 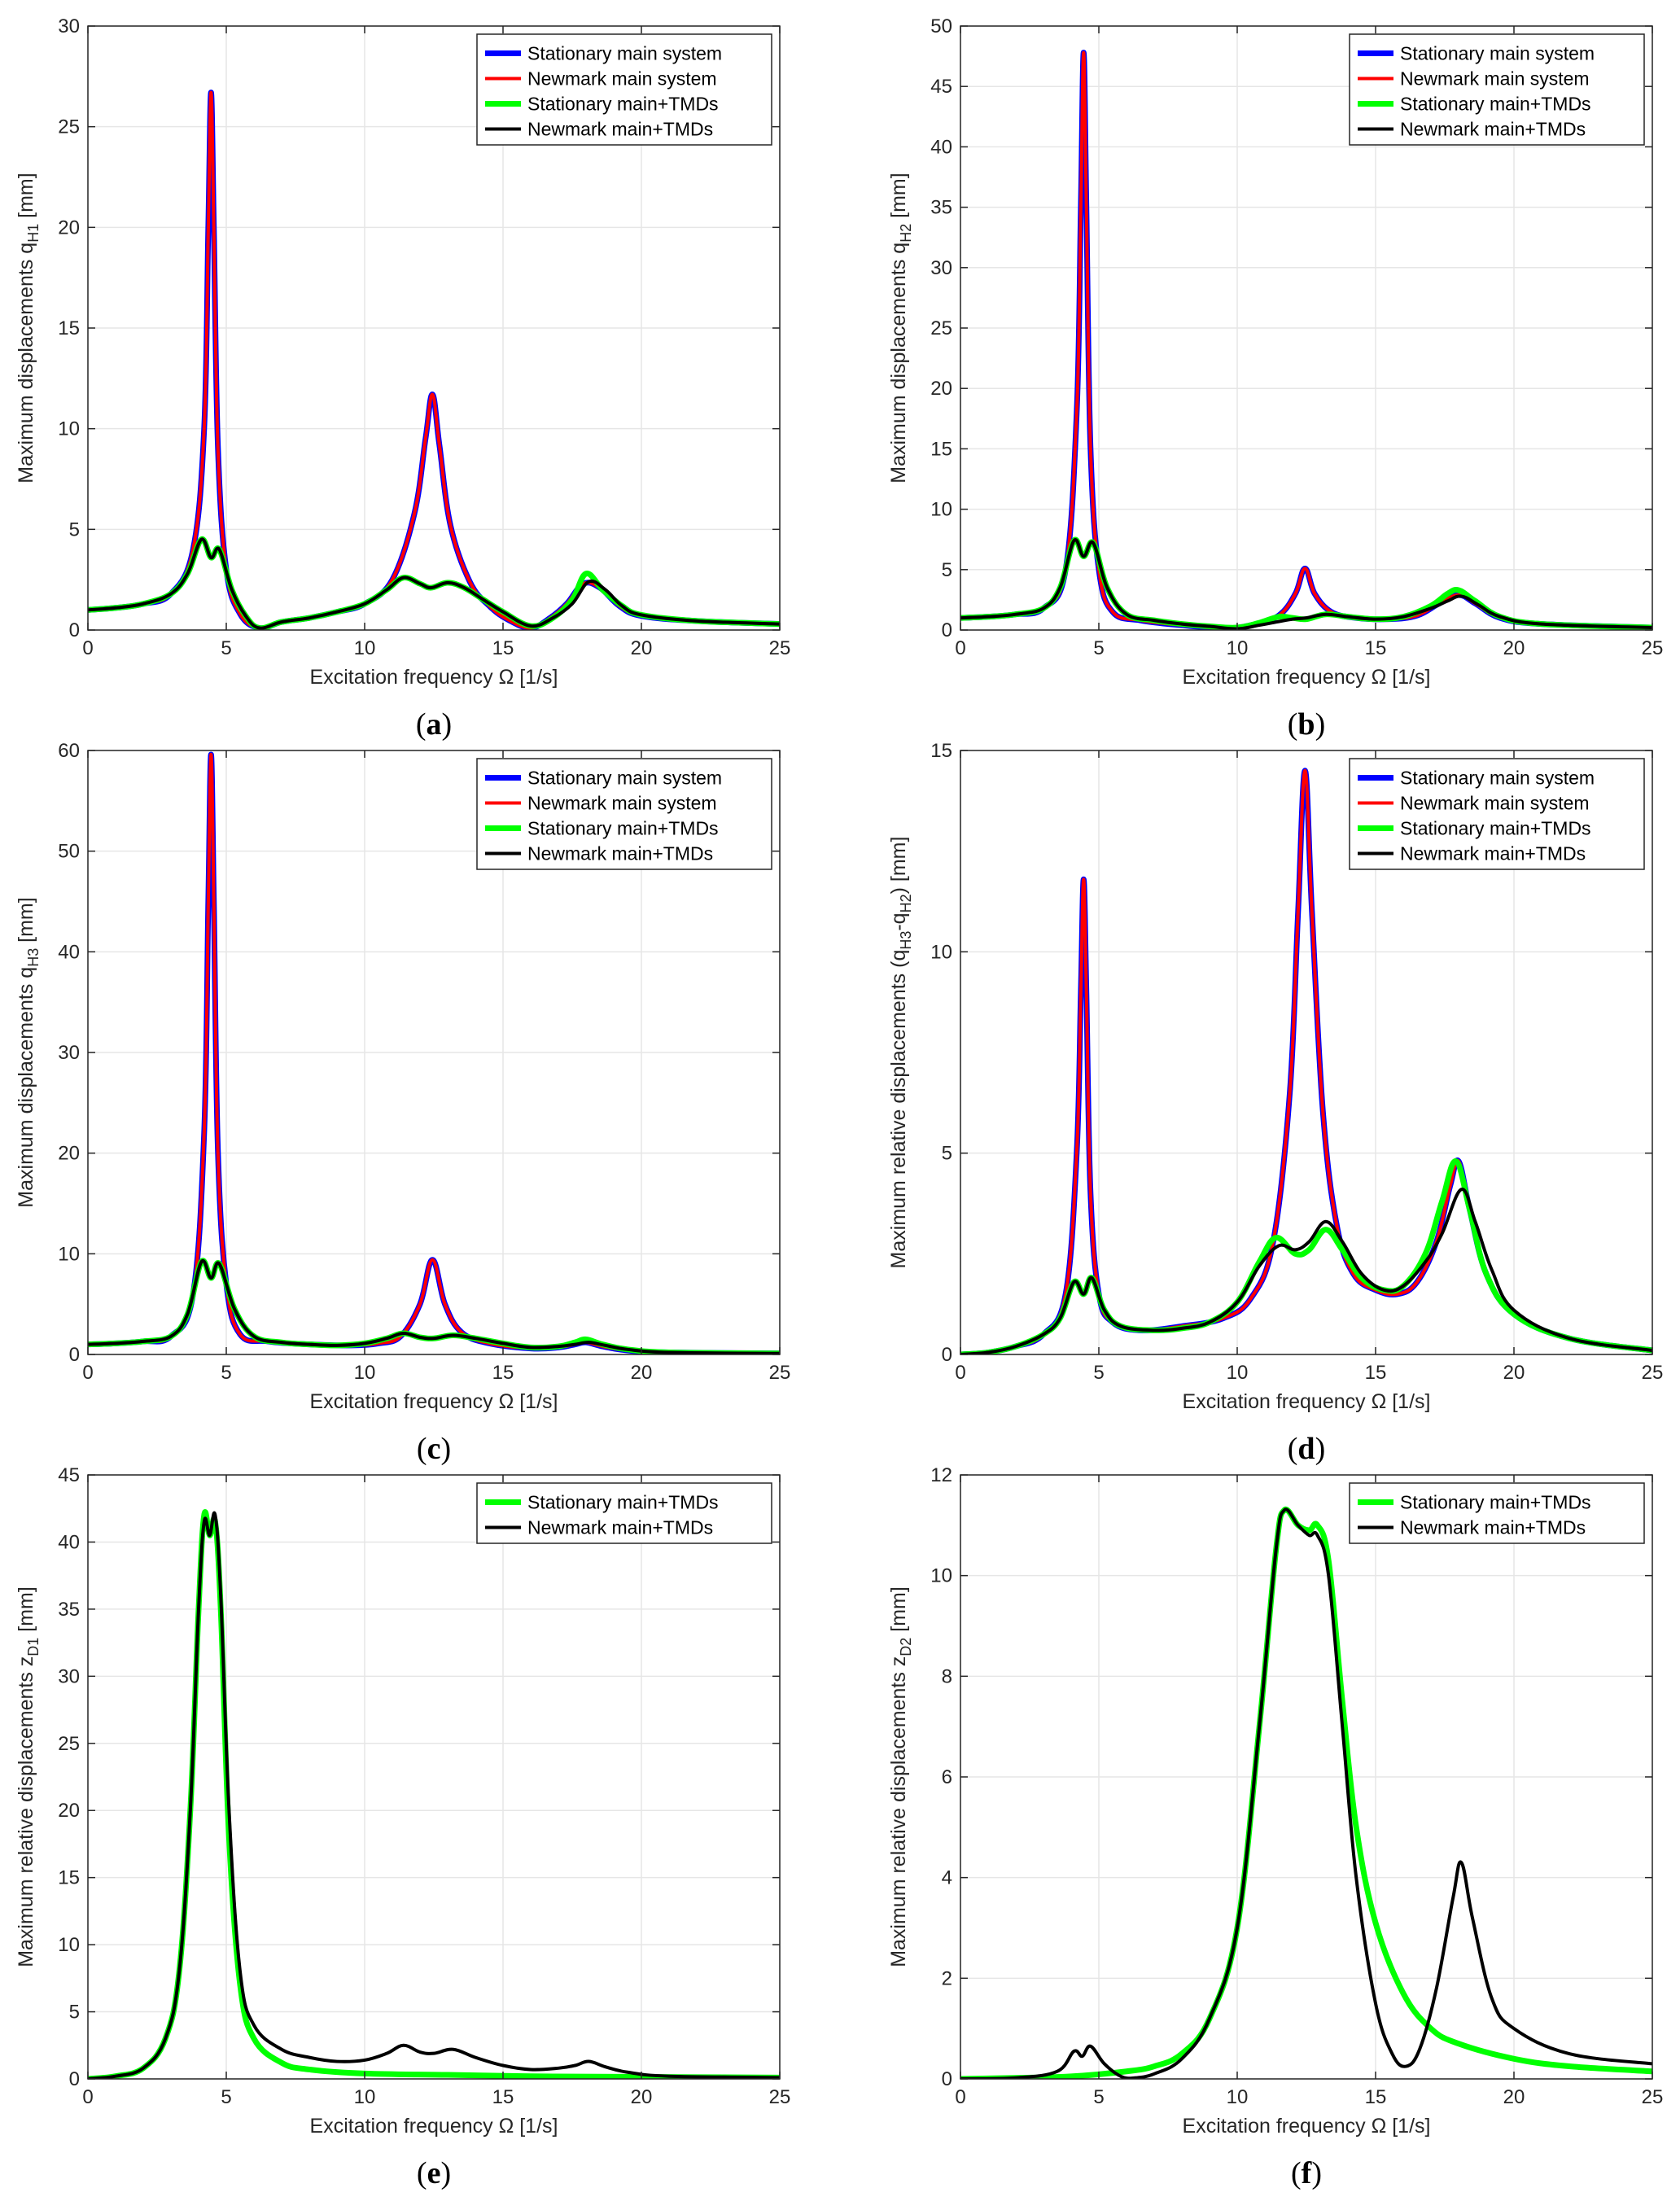 I want to click on y-axis-label-text: ) [mm], so click(x=898, y=866).